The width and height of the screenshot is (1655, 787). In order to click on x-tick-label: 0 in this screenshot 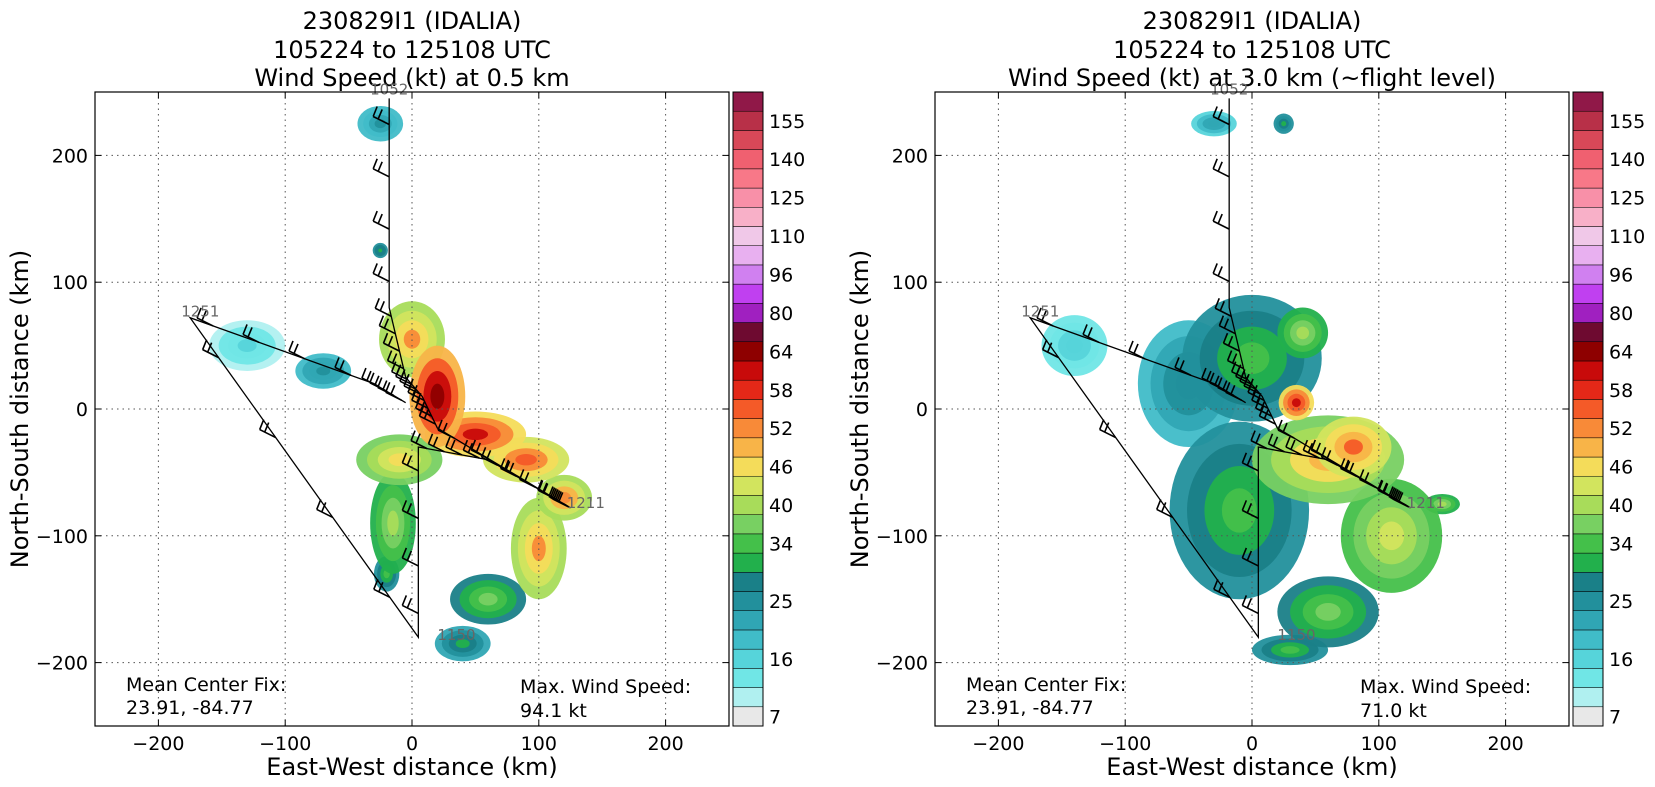, I will do `click(1252, 744)`.